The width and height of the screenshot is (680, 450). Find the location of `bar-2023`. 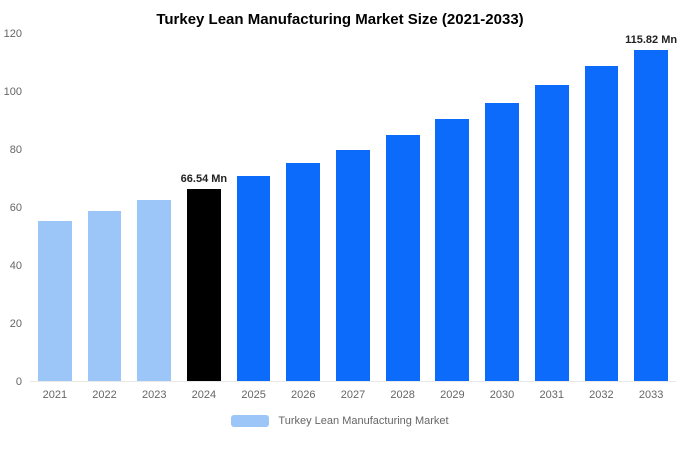

bar-2023 is located at coordinates (154, 290).